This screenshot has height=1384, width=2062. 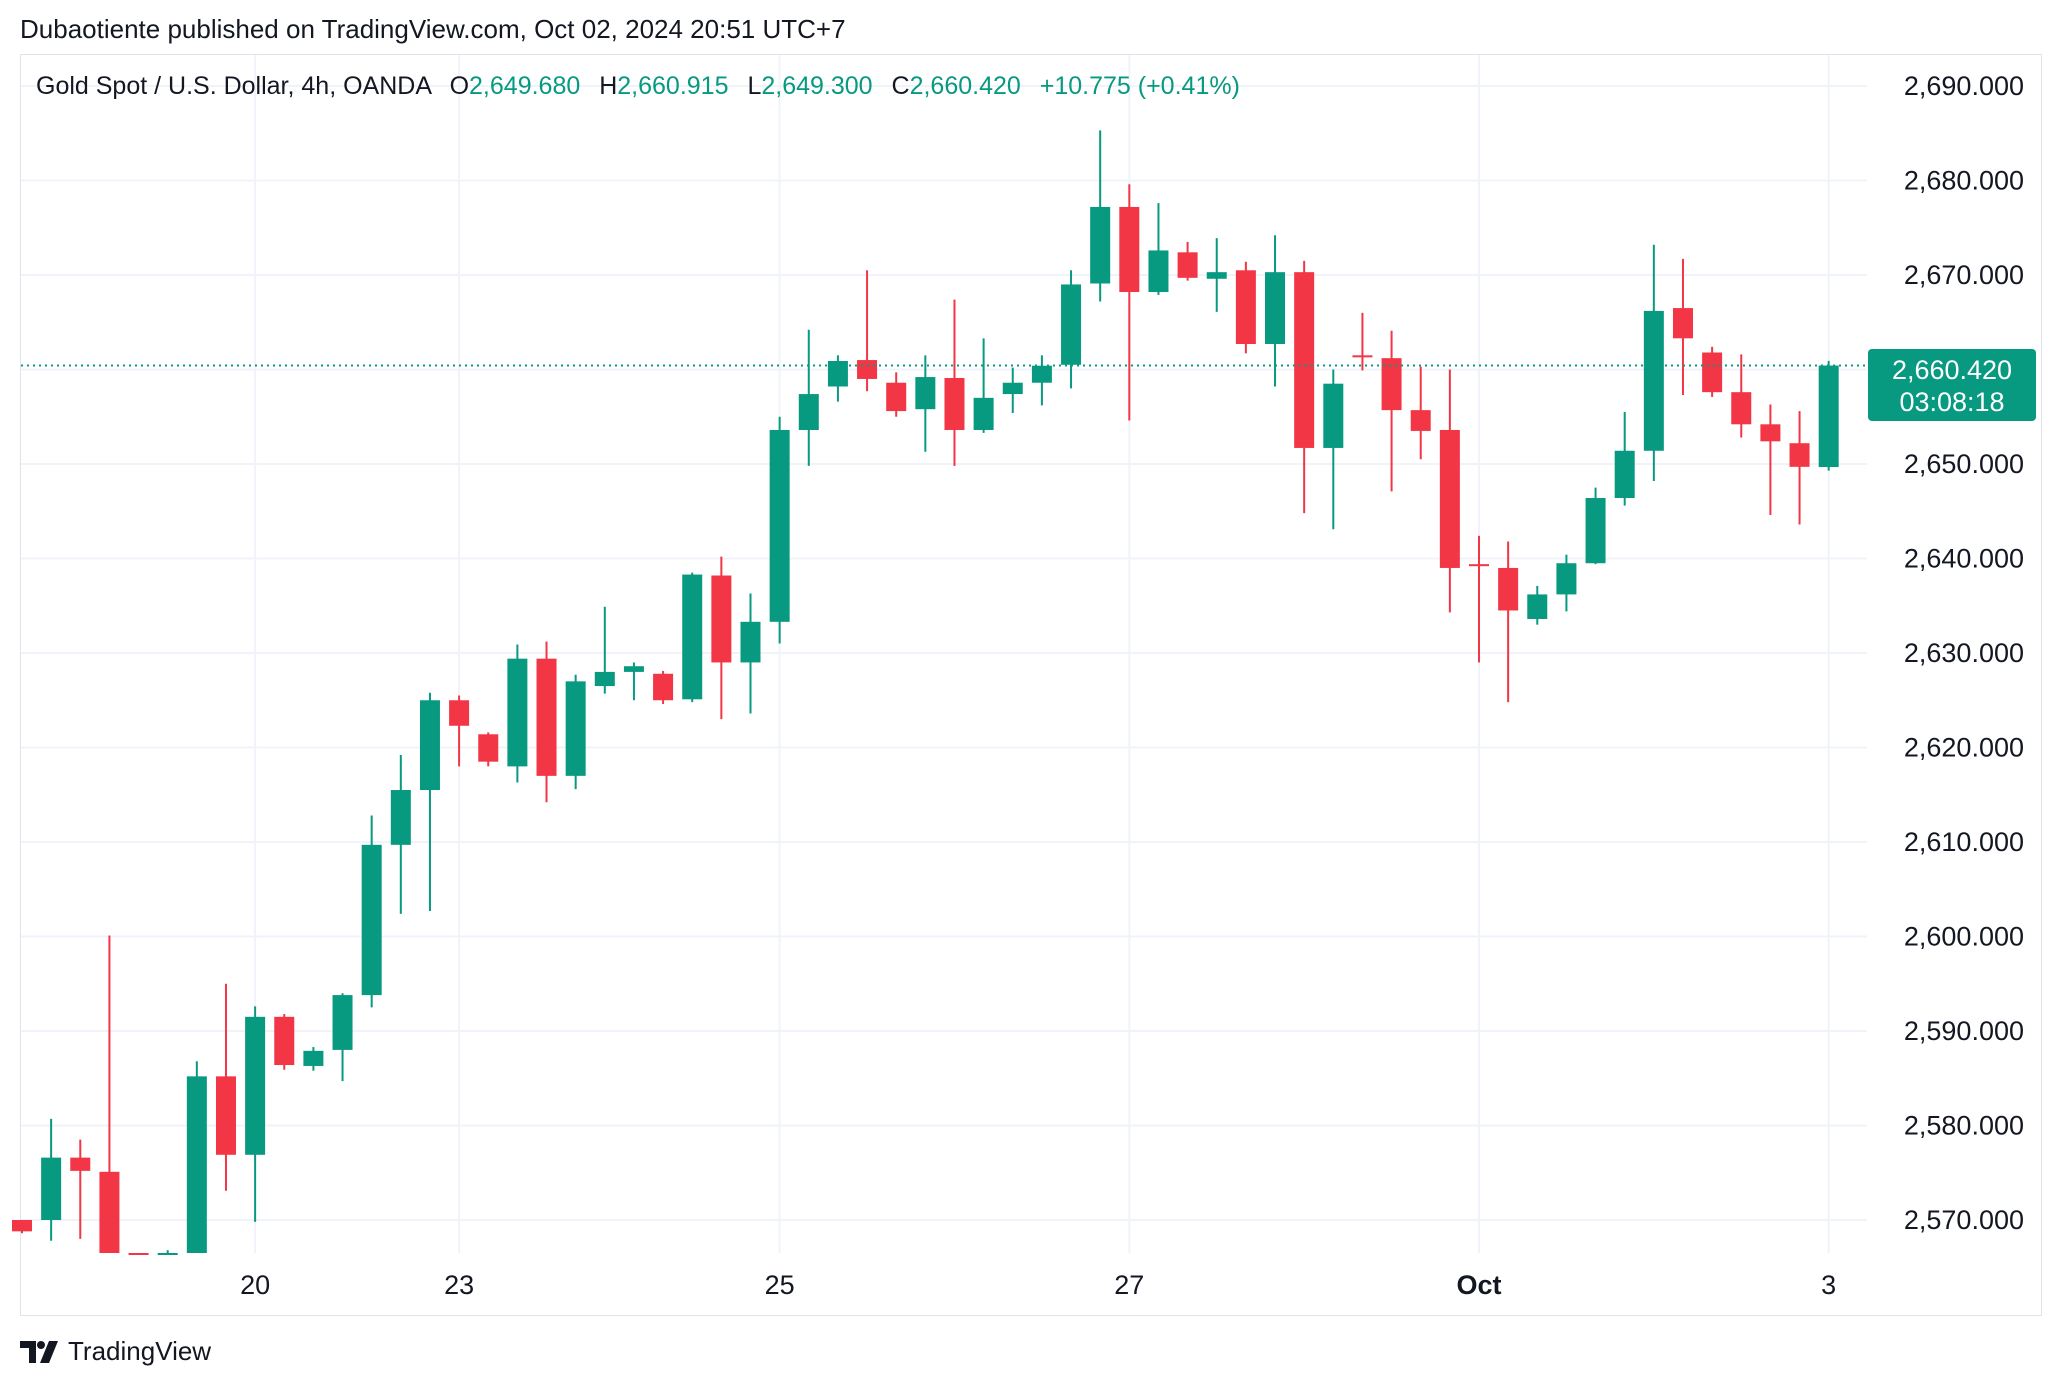 I want to click on price-axis-label: 2,630.000, so click(x=1964, y=653).